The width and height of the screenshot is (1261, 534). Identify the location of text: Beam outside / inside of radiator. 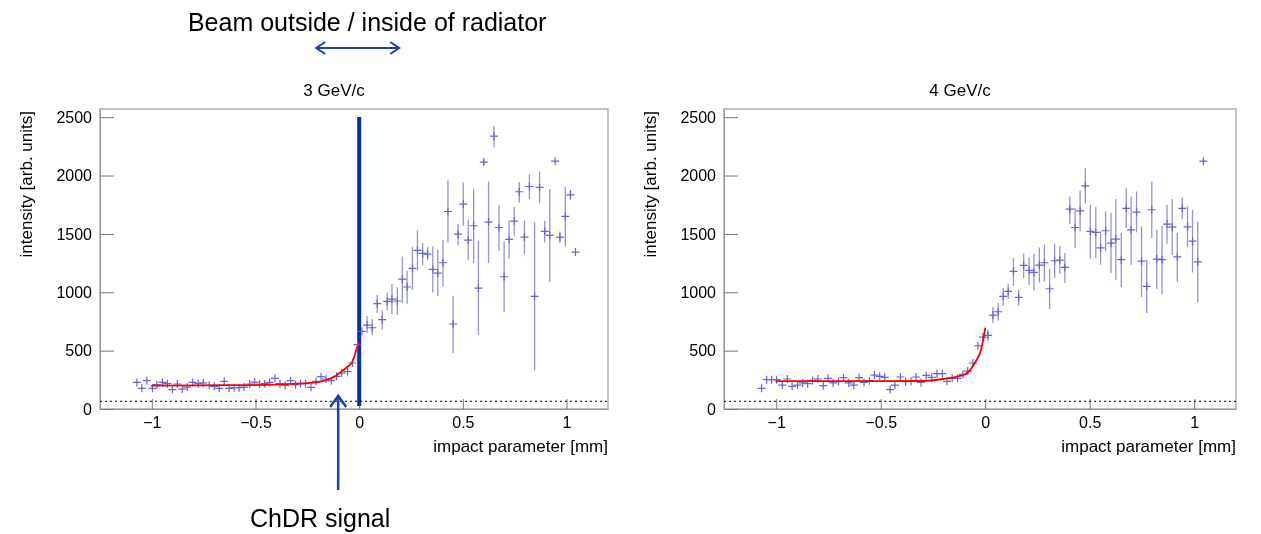
(367, 22).